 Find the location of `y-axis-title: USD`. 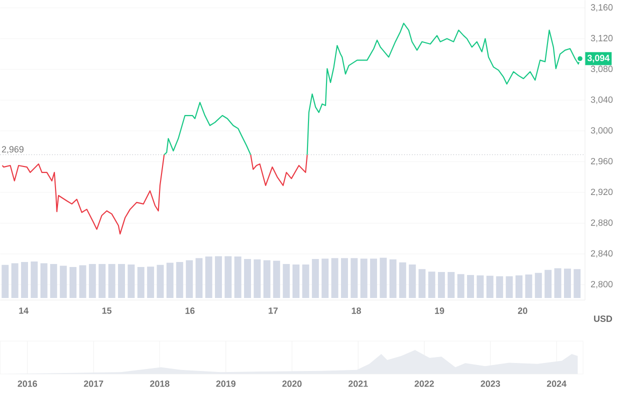

y-axis-title: USD is located at coordinates (603, 319).